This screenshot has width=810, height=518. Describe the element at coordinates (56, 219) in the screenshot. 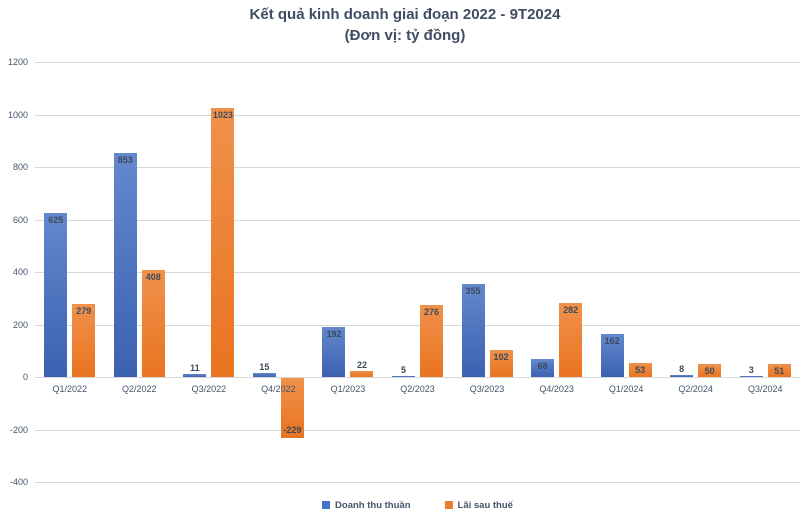

I see `data-label: 625` at that location.